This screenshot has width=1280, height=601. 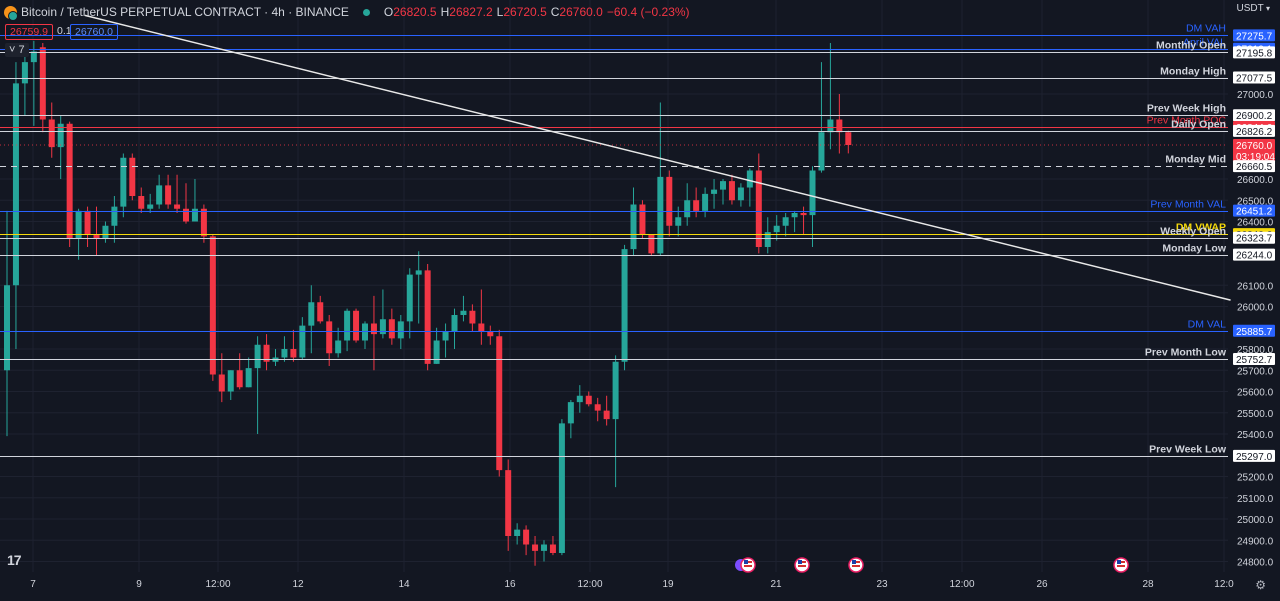 What do you see at coordinates (17, 50) in the screenshot?
I see `indicators-toggle: ˅ 7` at bounding box center [17, 50].